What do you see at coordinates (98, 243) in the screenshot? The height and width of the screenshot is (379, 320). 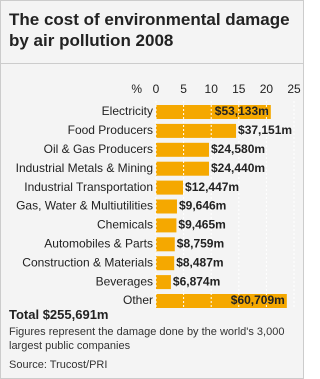 I see `y-tick-label: Automobiles & Parts` at bounding box center [98, 243].